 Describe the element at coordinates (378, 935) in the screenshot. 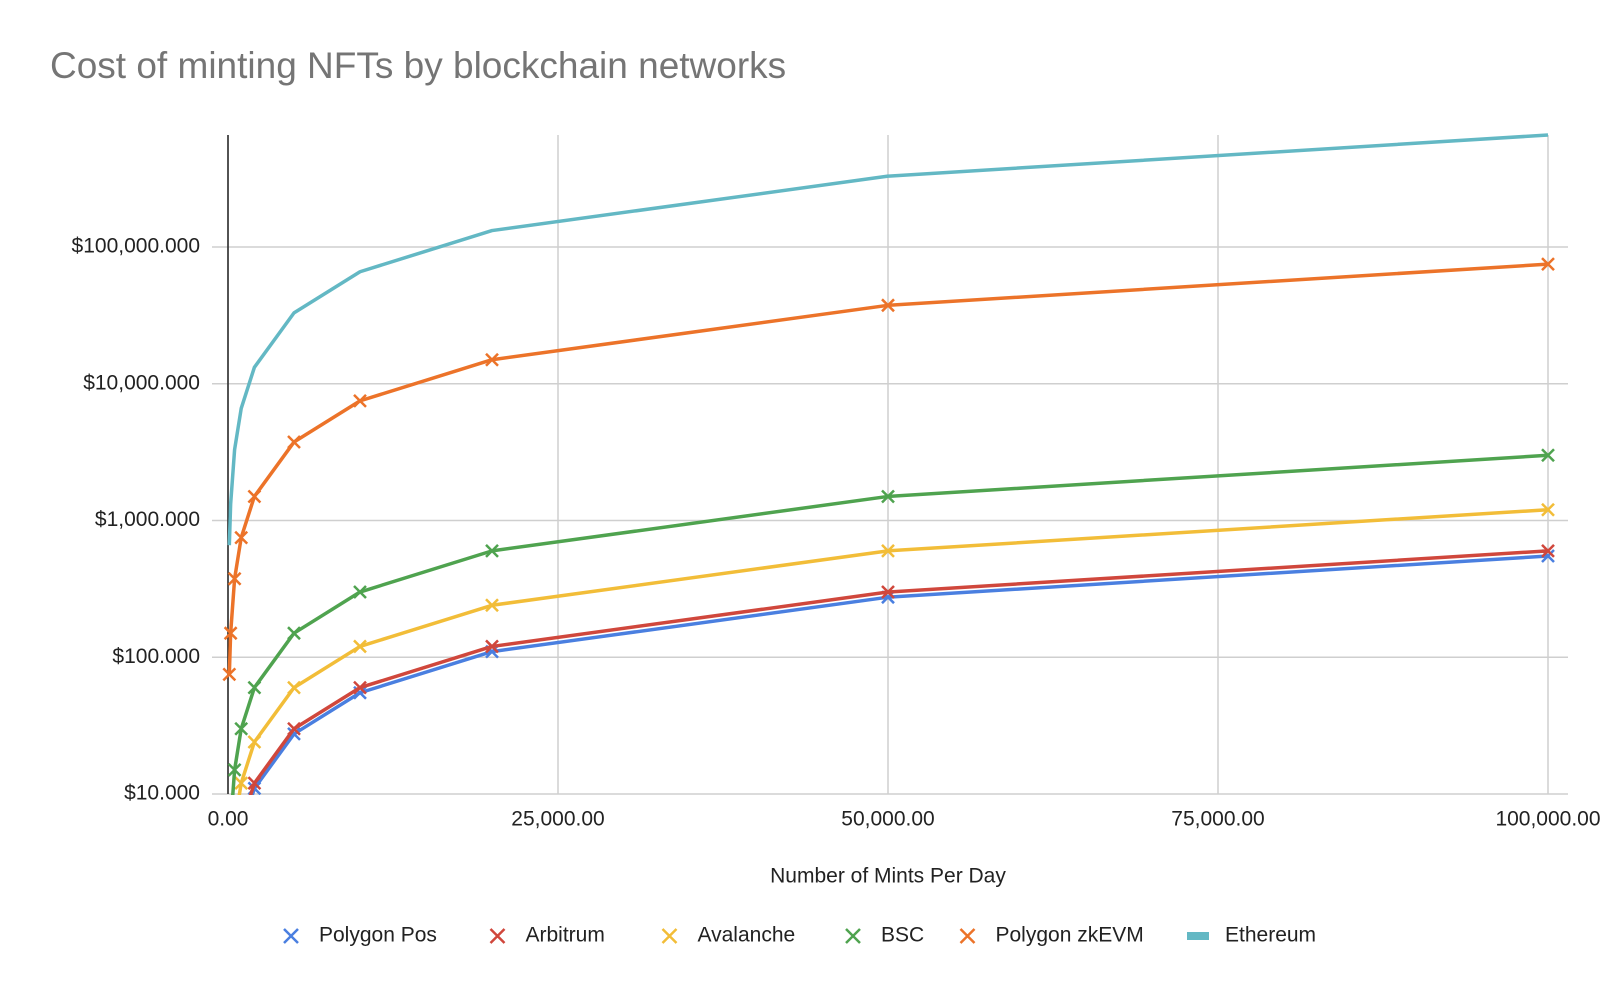

I see `legend-label: Polygon Pos` at that location.